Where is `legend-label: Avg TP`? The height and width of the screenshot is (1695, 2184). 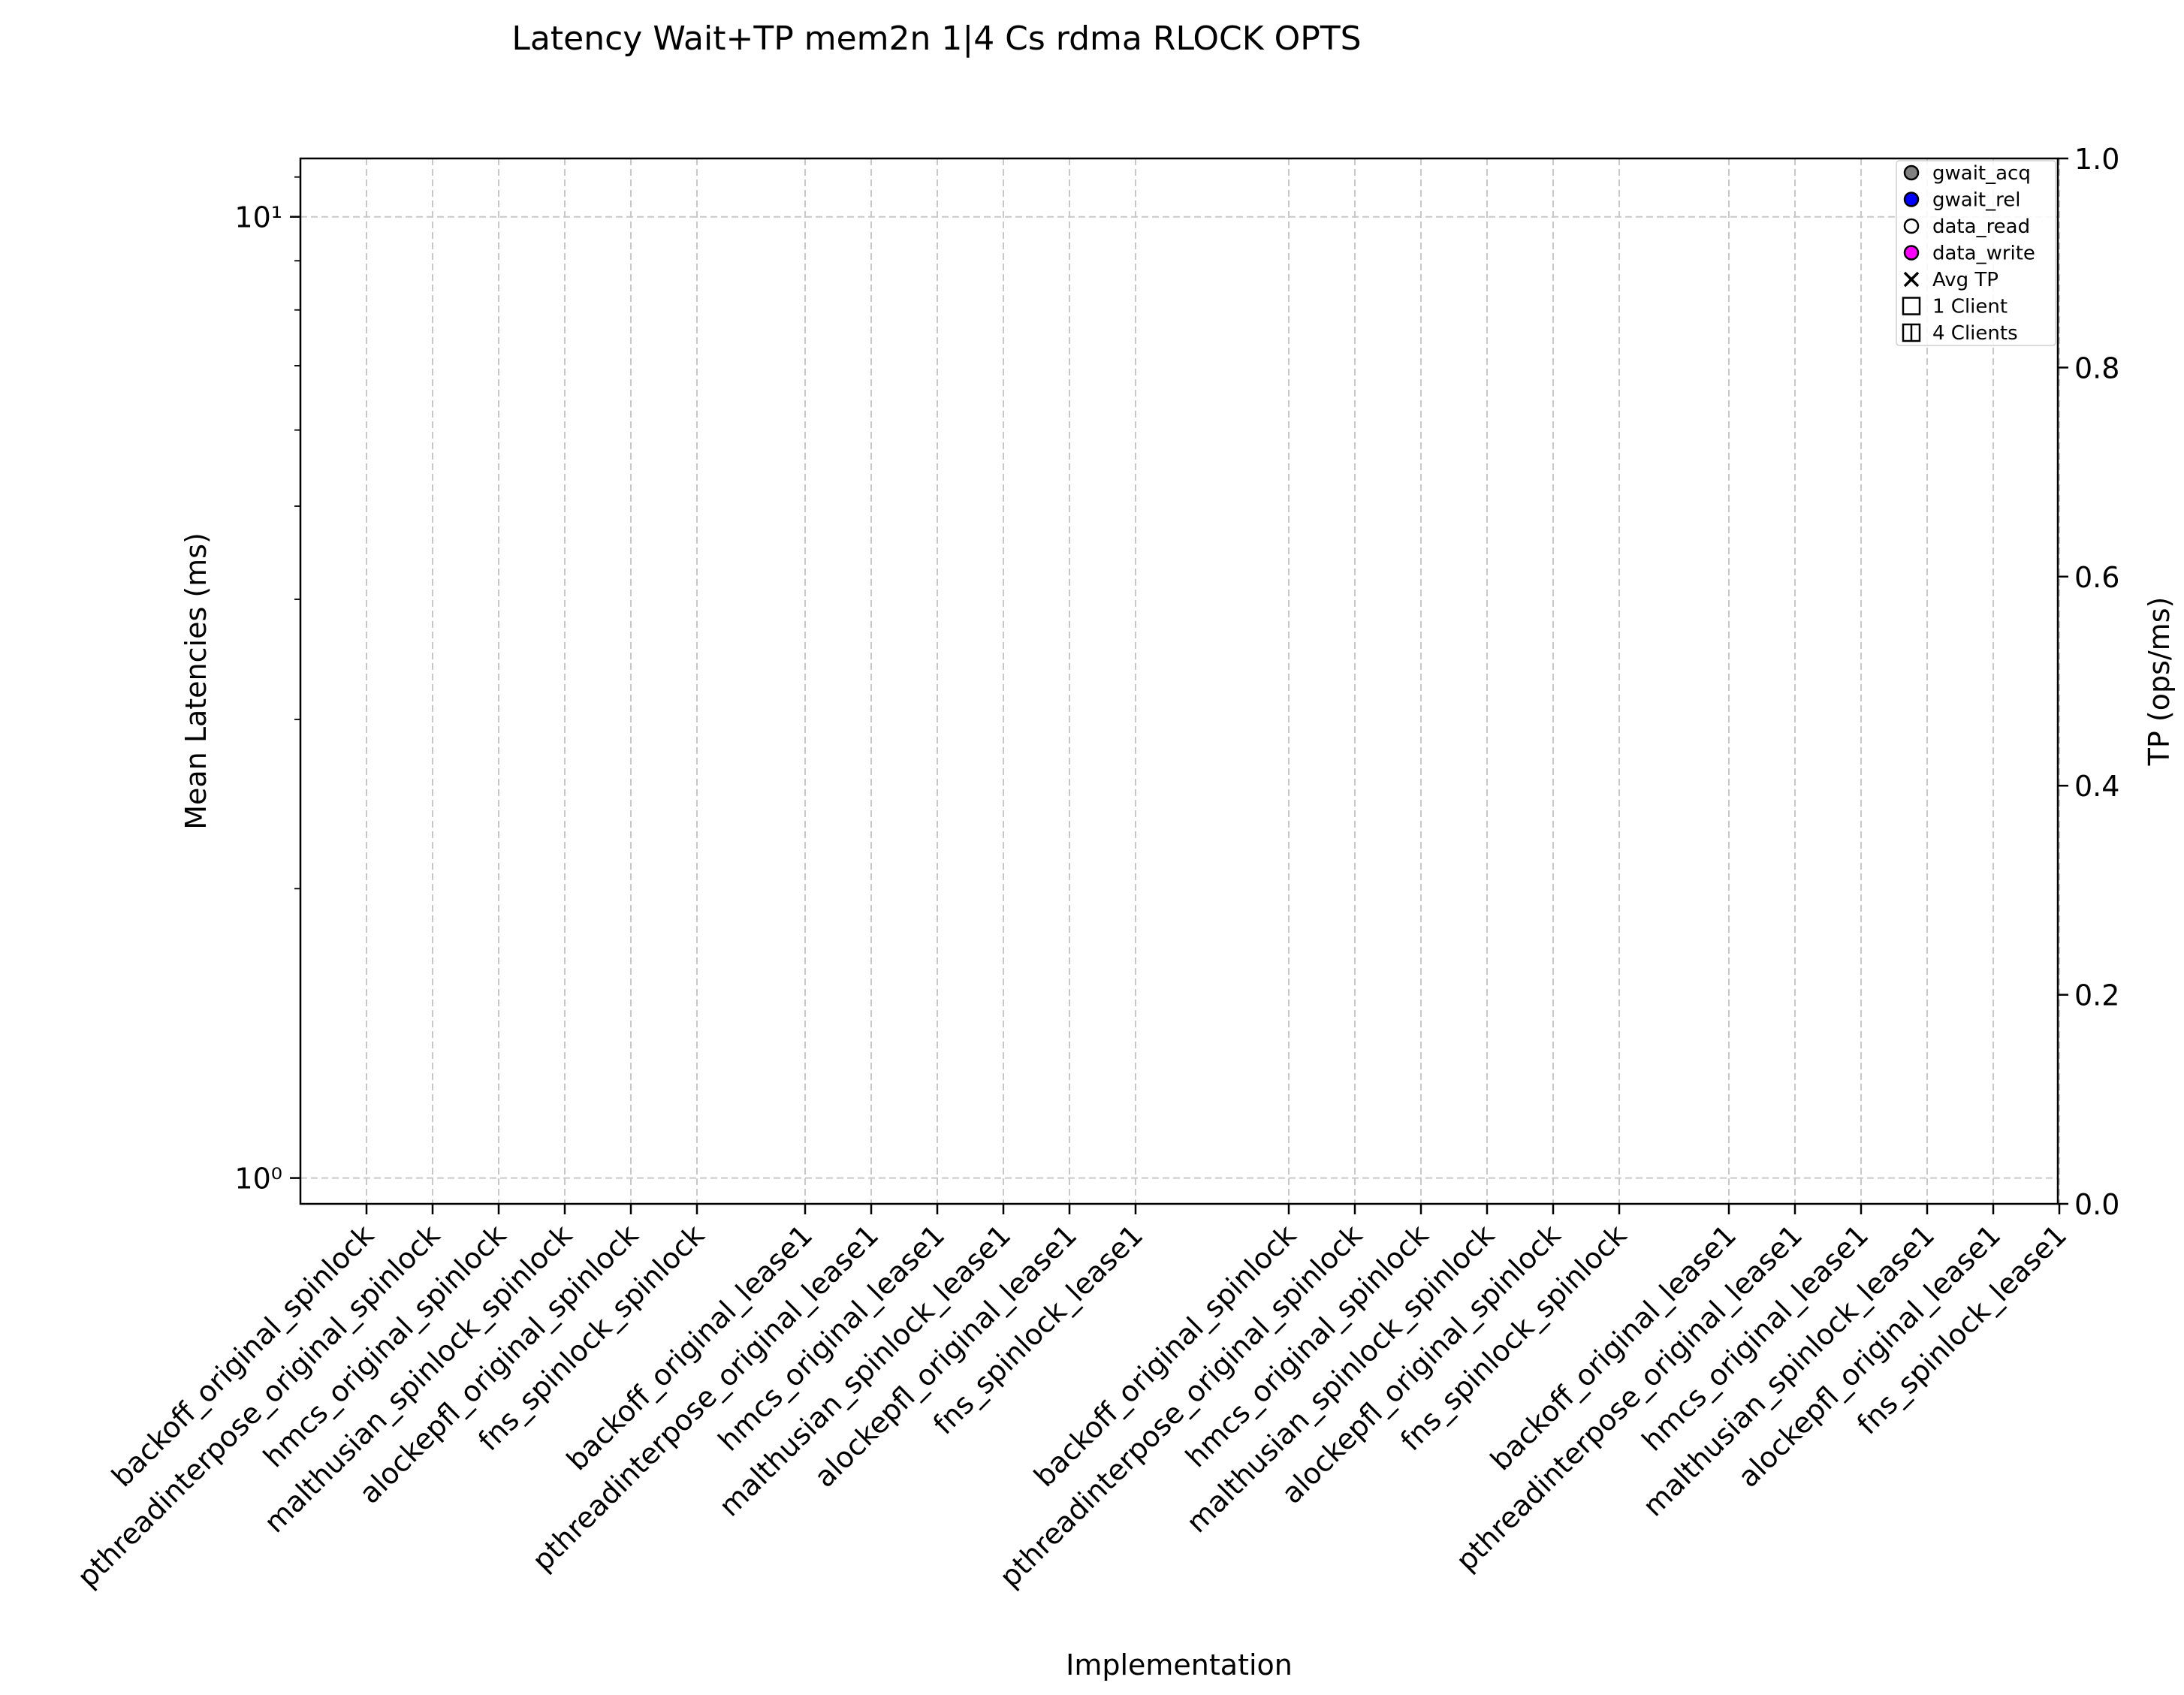
legend-label: Avg TP is located at coordinates (1965, 280).